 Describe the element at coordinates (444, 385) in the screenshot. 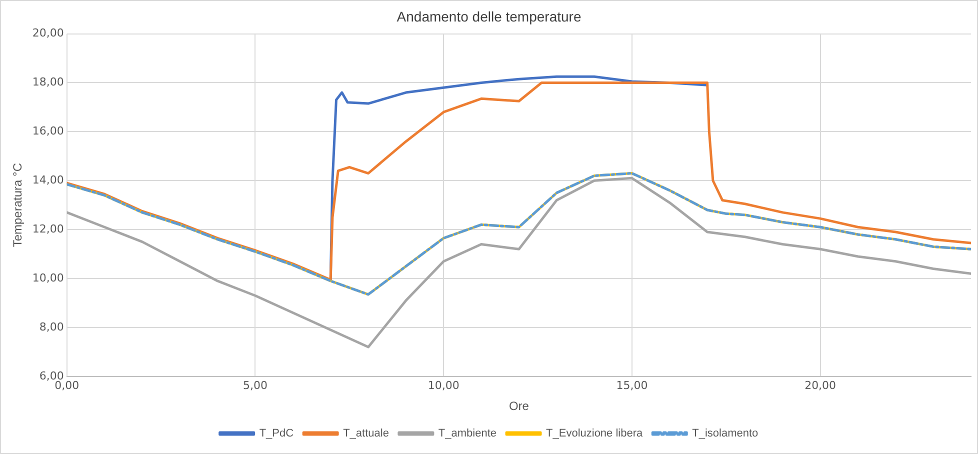

I see `x-tick-label: 10,00` at that location.